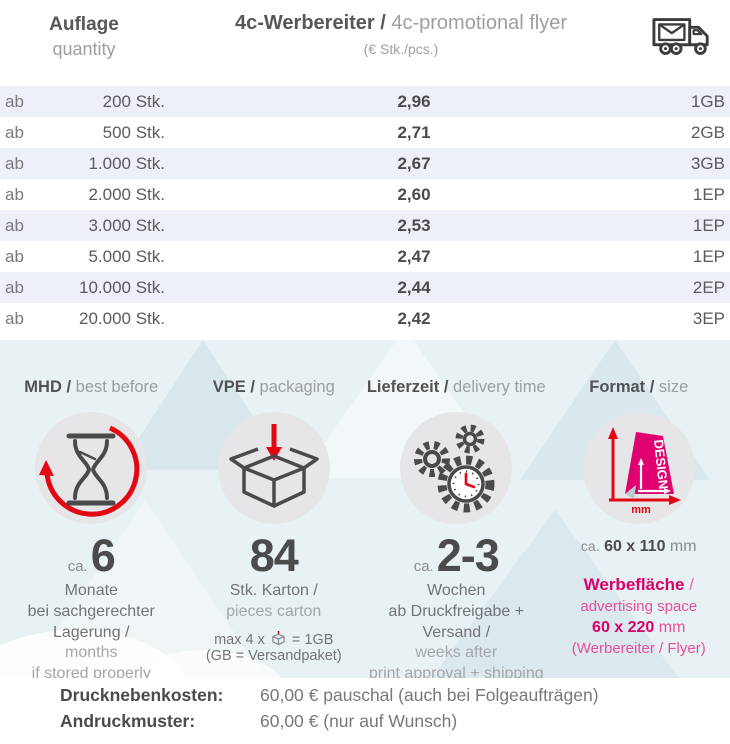 The image size is (730, 744). I want to click on row-price: 2,47, so click(414, 256).